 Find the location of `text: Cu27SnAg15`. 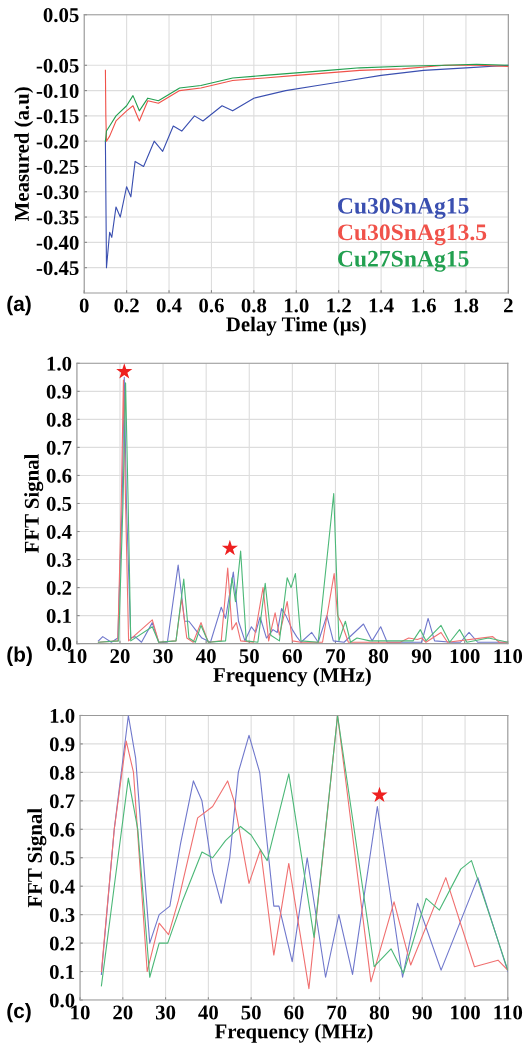

text: Cu27SnAg15 is located at coordinates (403, 261).